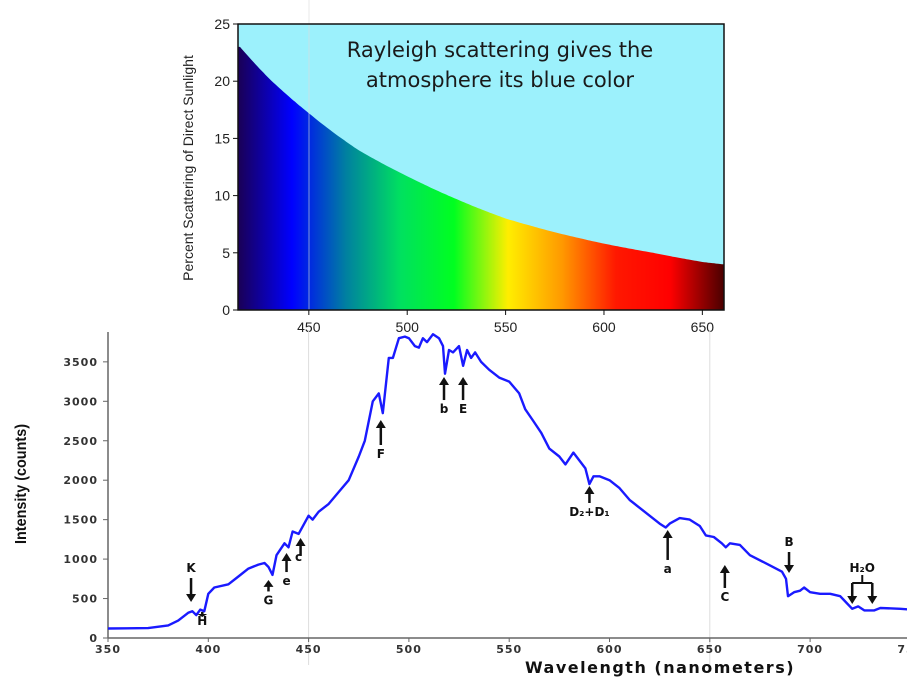 The image size is (907, 692). What do you see at coordinates (222, 196) in the screenshot?
I see `y-tick-label: 10` at bounding box center [222, 196].